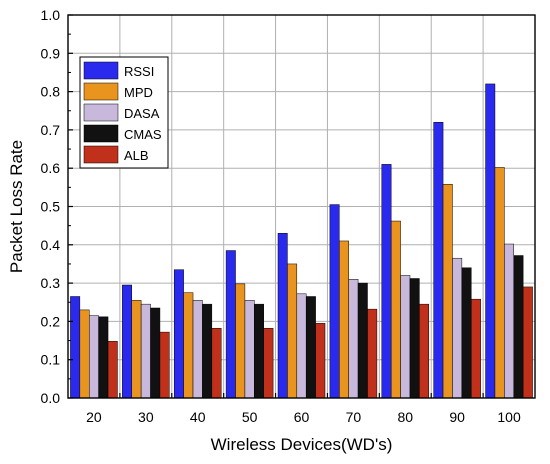  What do you see at coordinates (51, 398) in the screenshot?
I see `y-tick-label: 0.0` at bounding box center [51, 398].